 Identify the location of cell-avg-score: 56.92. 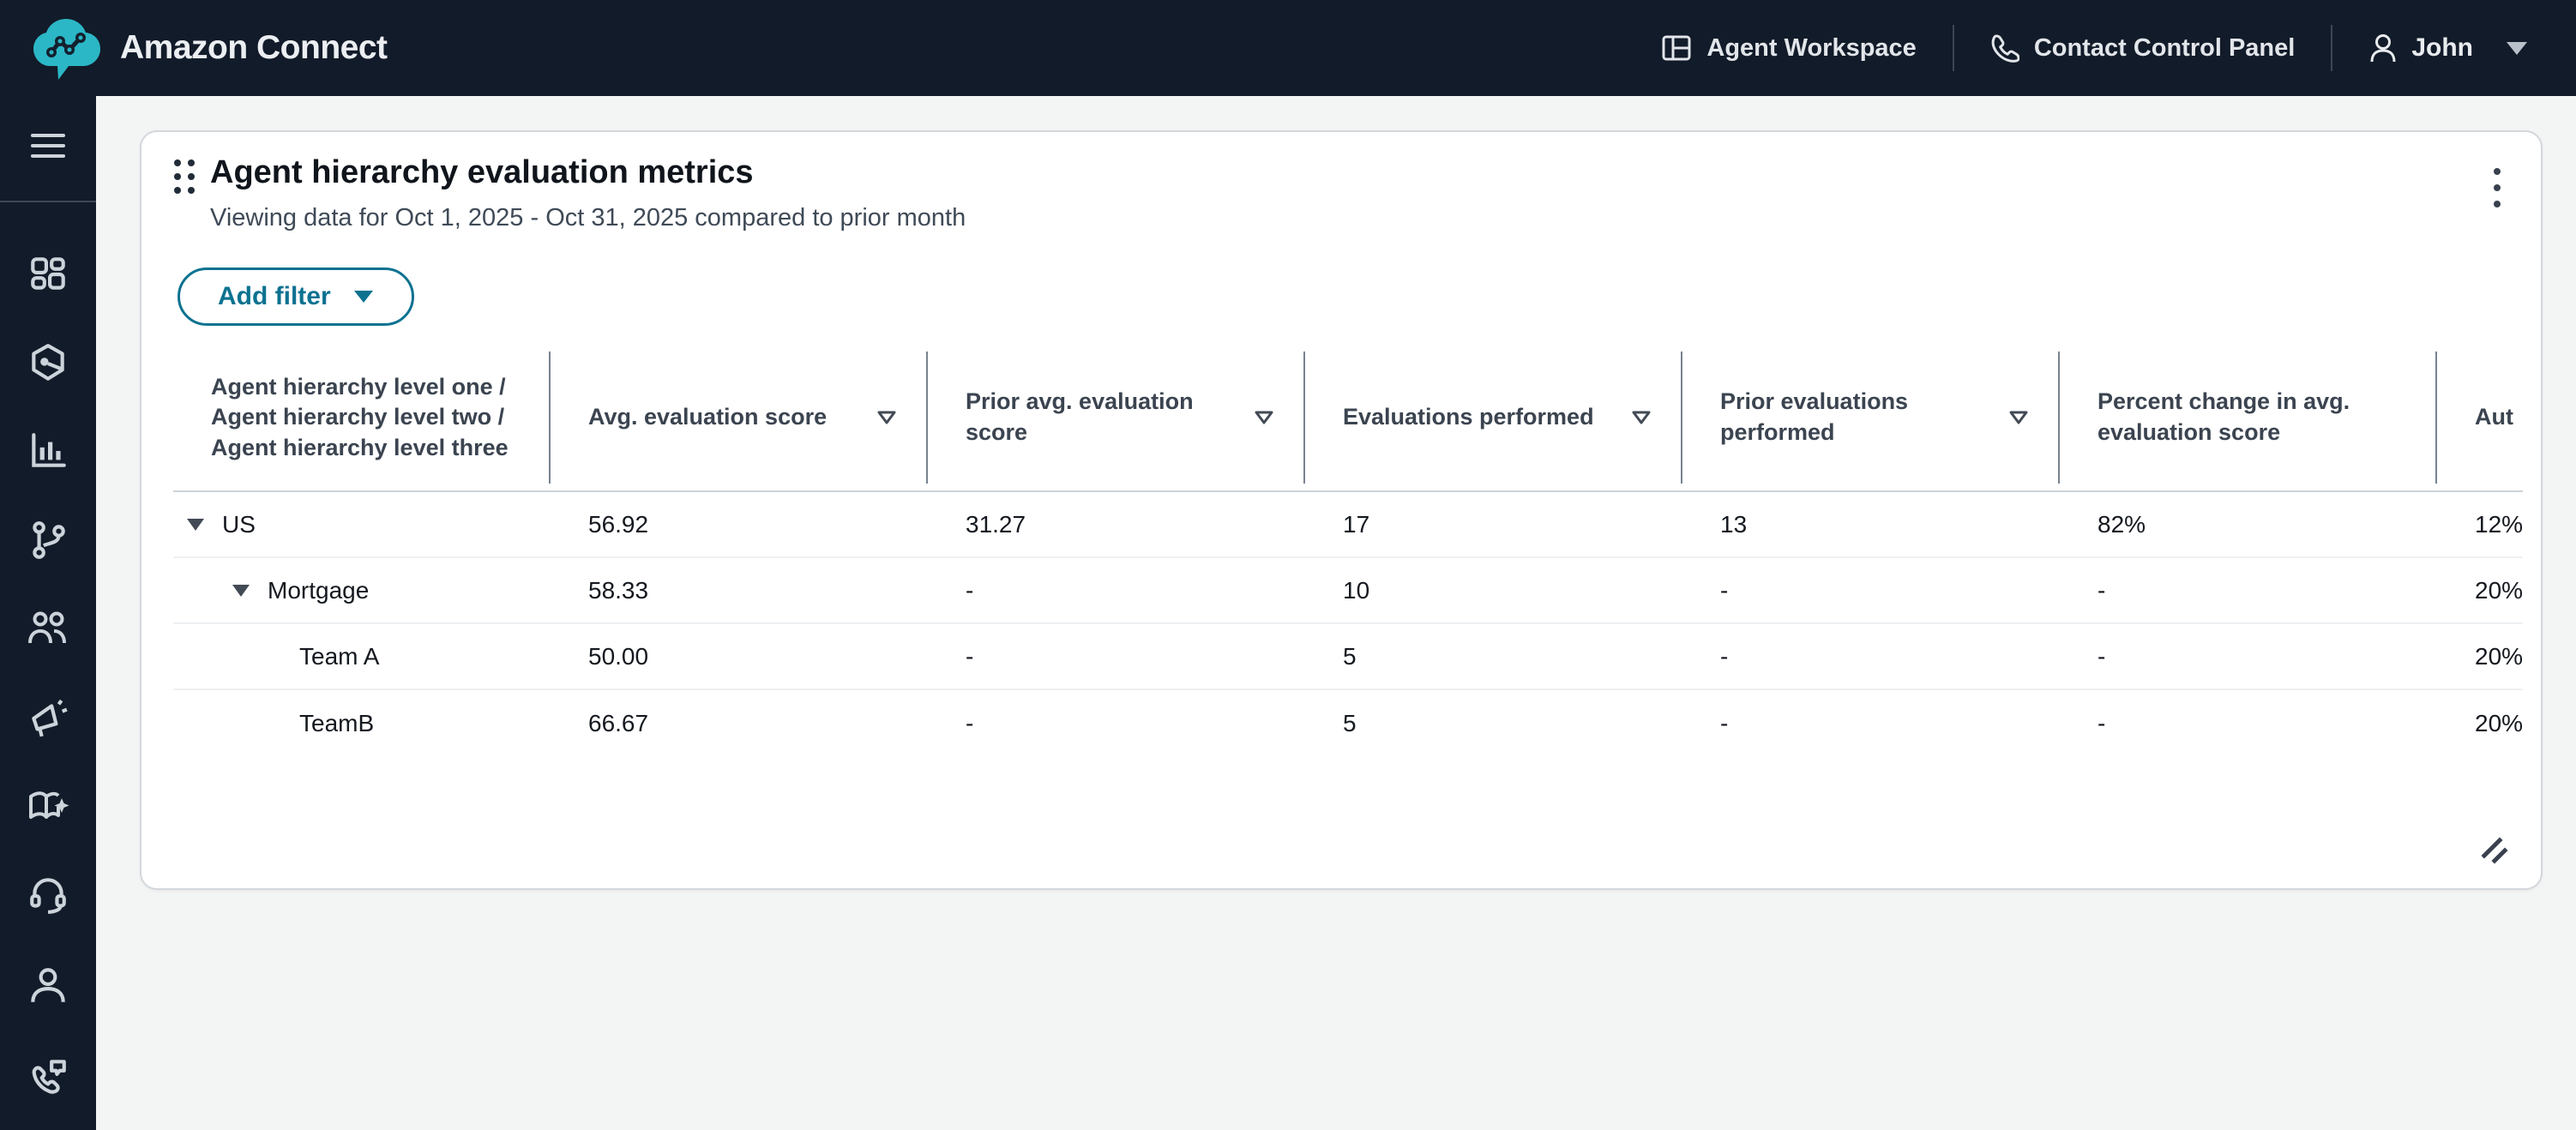
(618, 524).